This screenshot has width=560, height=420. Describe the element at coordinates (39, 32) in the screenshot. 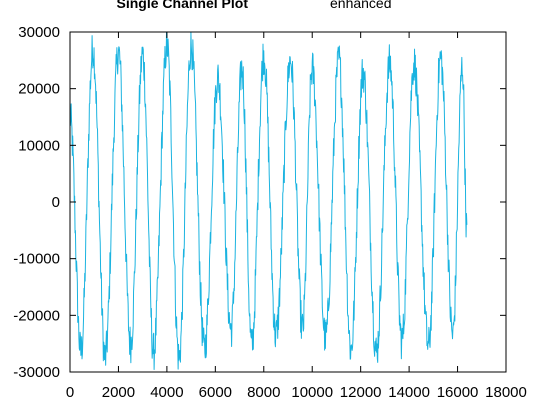

I see `y-tick-label: 30000` at that location.